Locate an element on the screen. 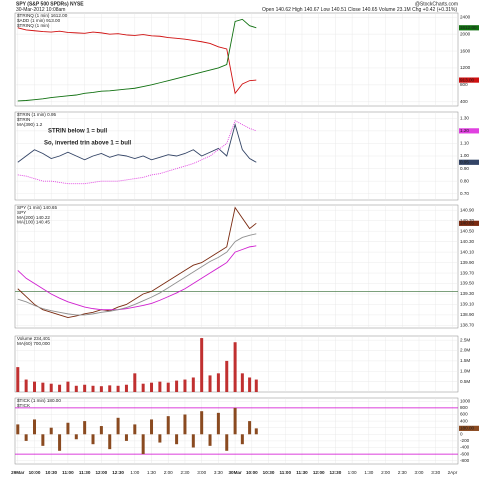  last-value-label: 913.00 is located at coordinates (467, 79).